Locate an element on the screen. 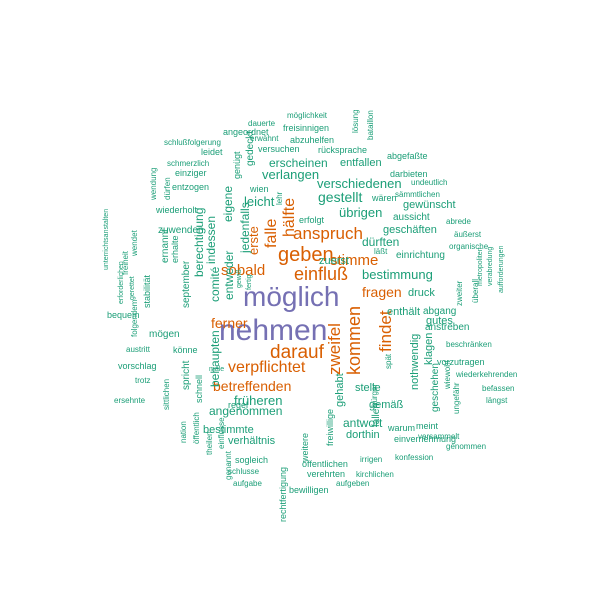  word: möglichkeit is located at coordinates (307, 115).